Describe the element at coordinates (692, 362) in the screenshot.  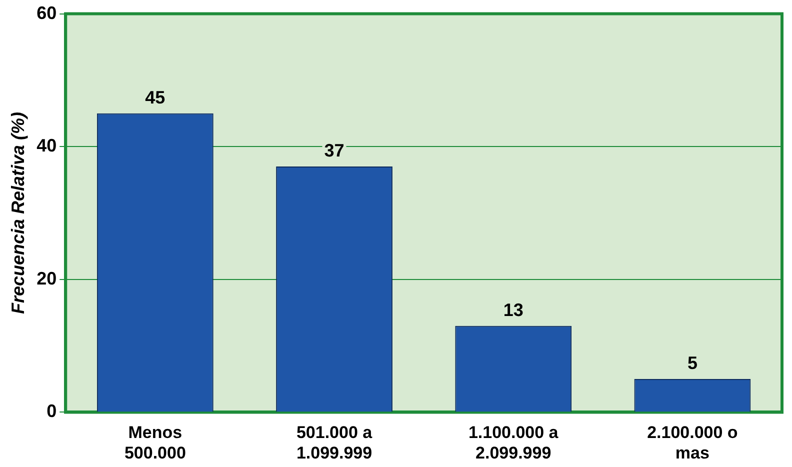
I see `data-label: 5` at that location.